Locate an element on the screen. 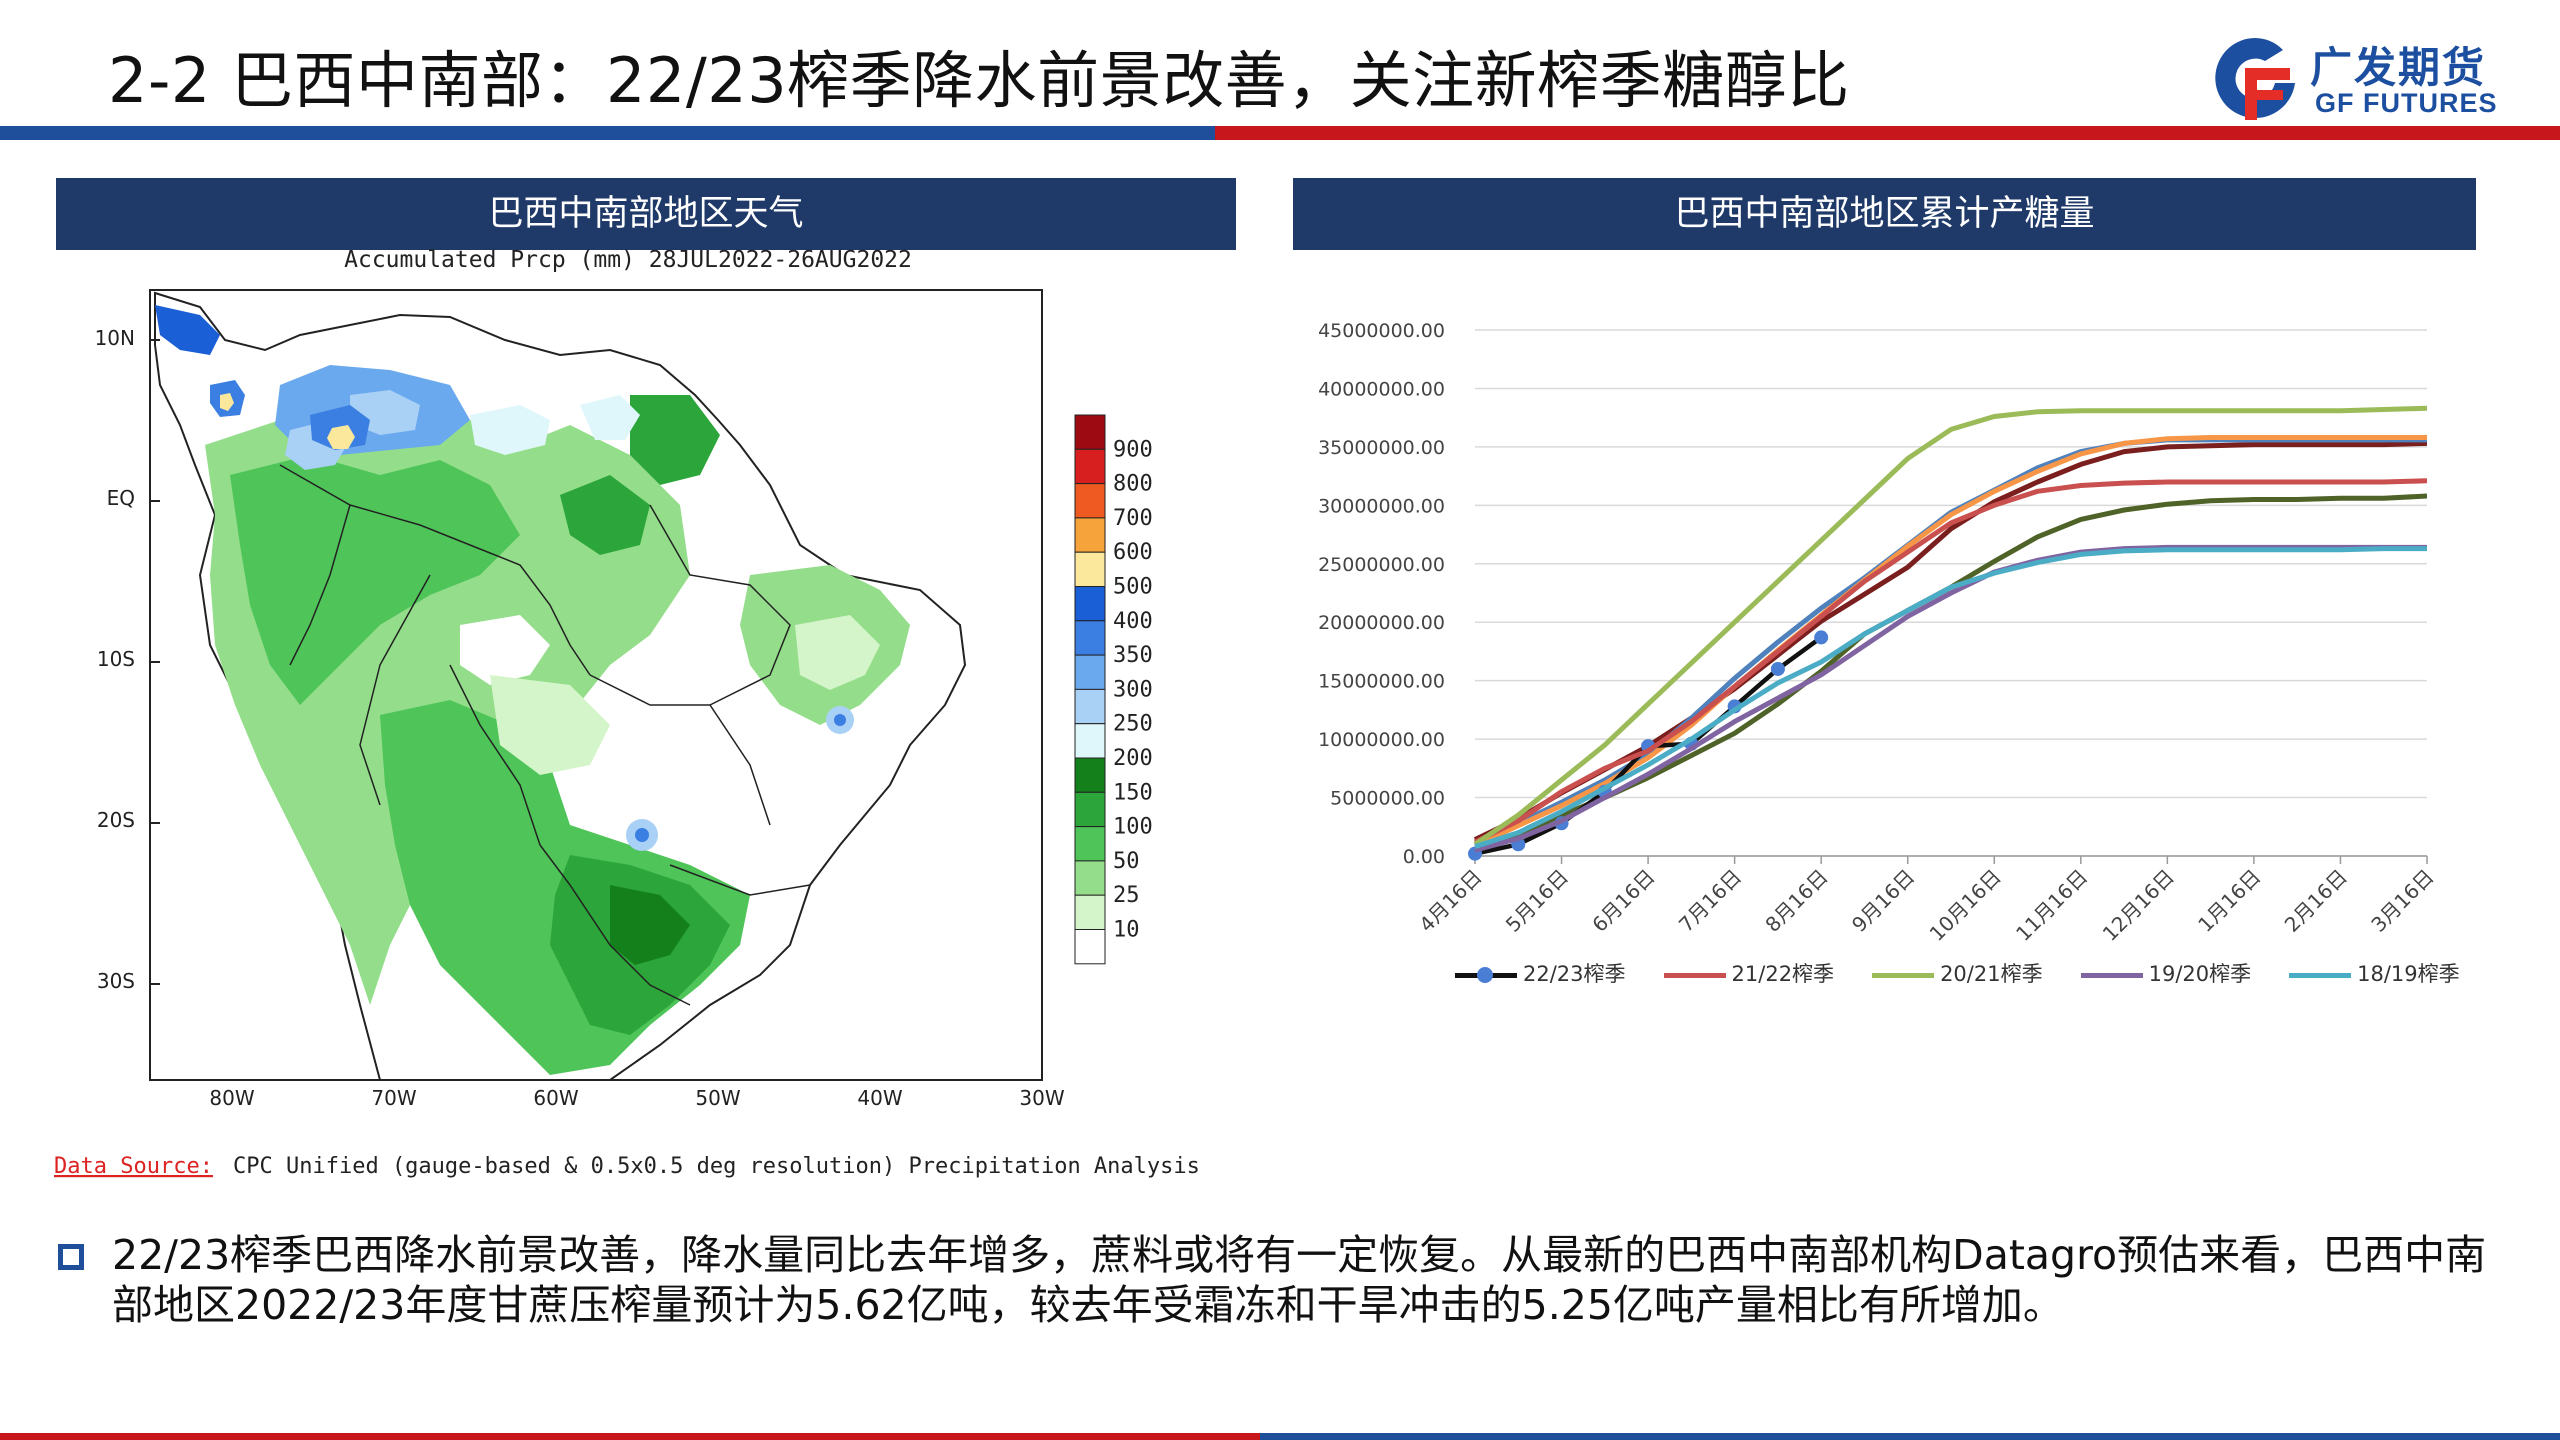 The image size is (2560, 1440). legend-label: 20/21榨季 is located at coordinates (1991, 974).